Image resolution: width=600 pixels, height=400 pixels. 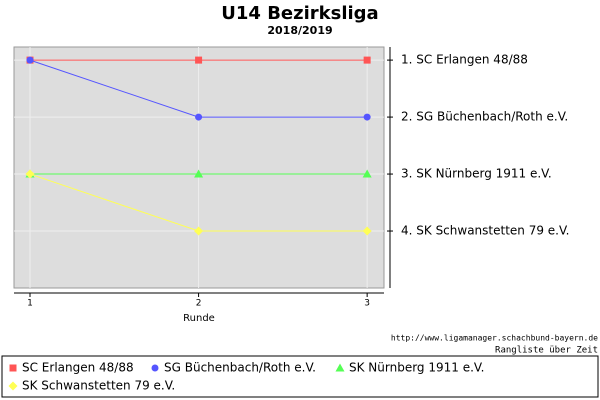 What do you see at coordinates (299, 13) in the screenshot?
I see `chart-title: U14 Bezirksliga` at bounding box center [299, 13].